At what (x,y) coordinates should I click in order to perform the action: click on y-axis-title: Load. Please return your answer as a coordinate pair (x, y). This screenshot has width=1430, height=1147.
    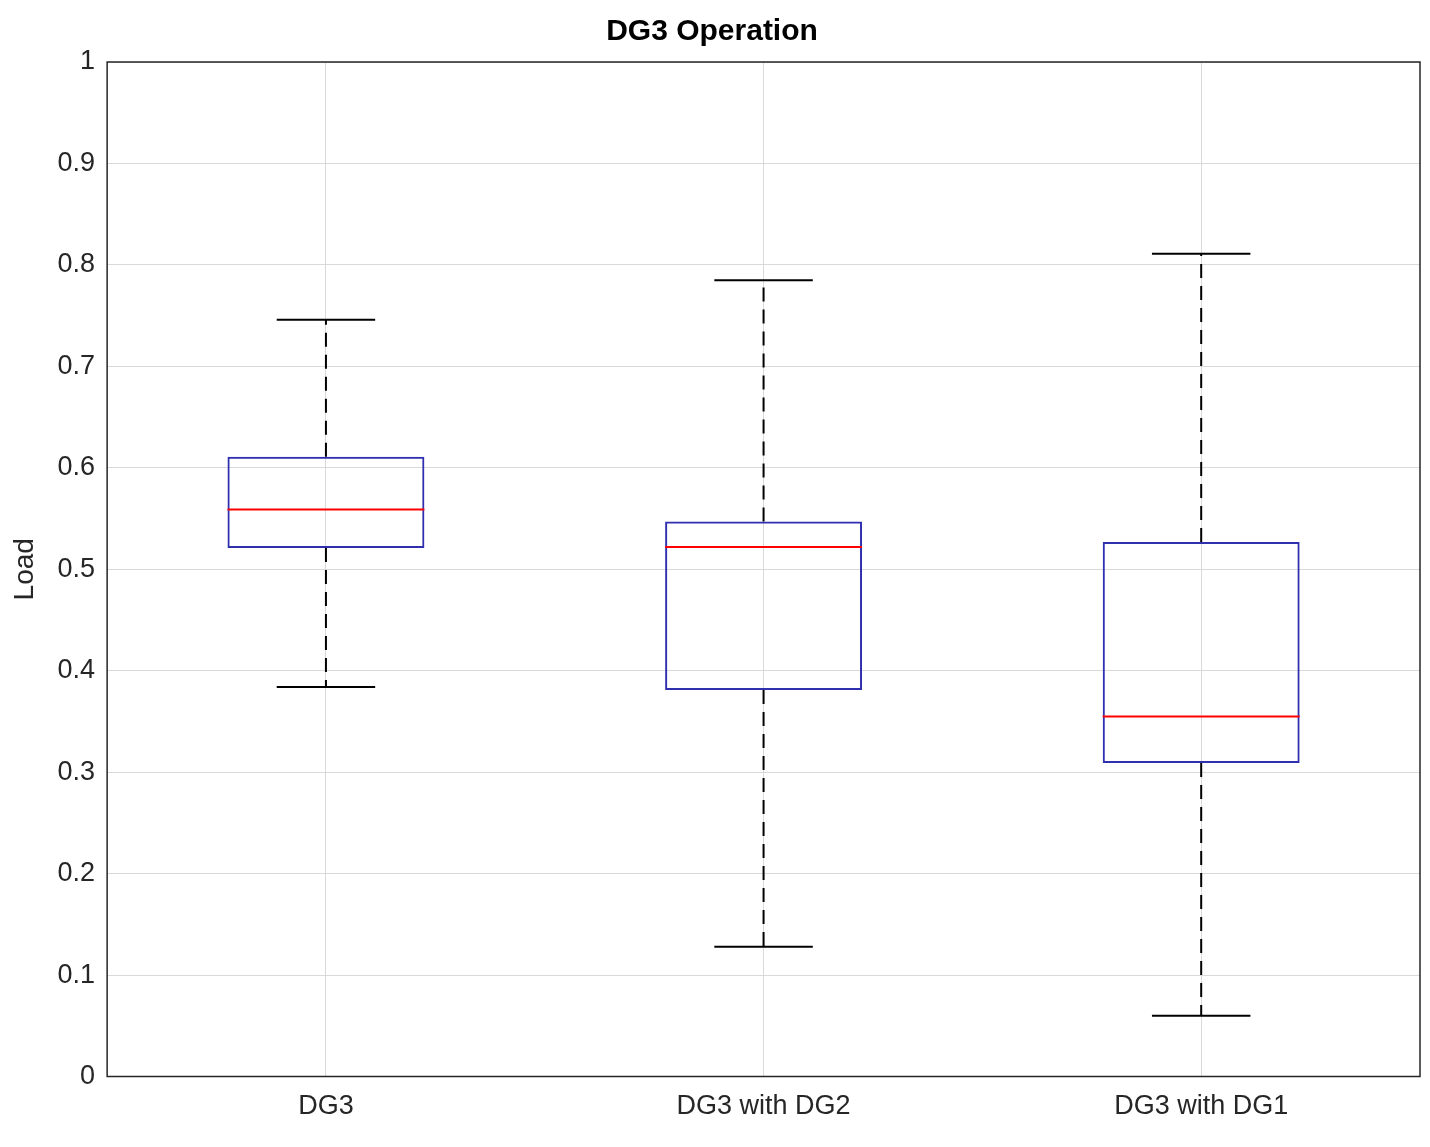
    Looking at the image, I should click on (23, 569).